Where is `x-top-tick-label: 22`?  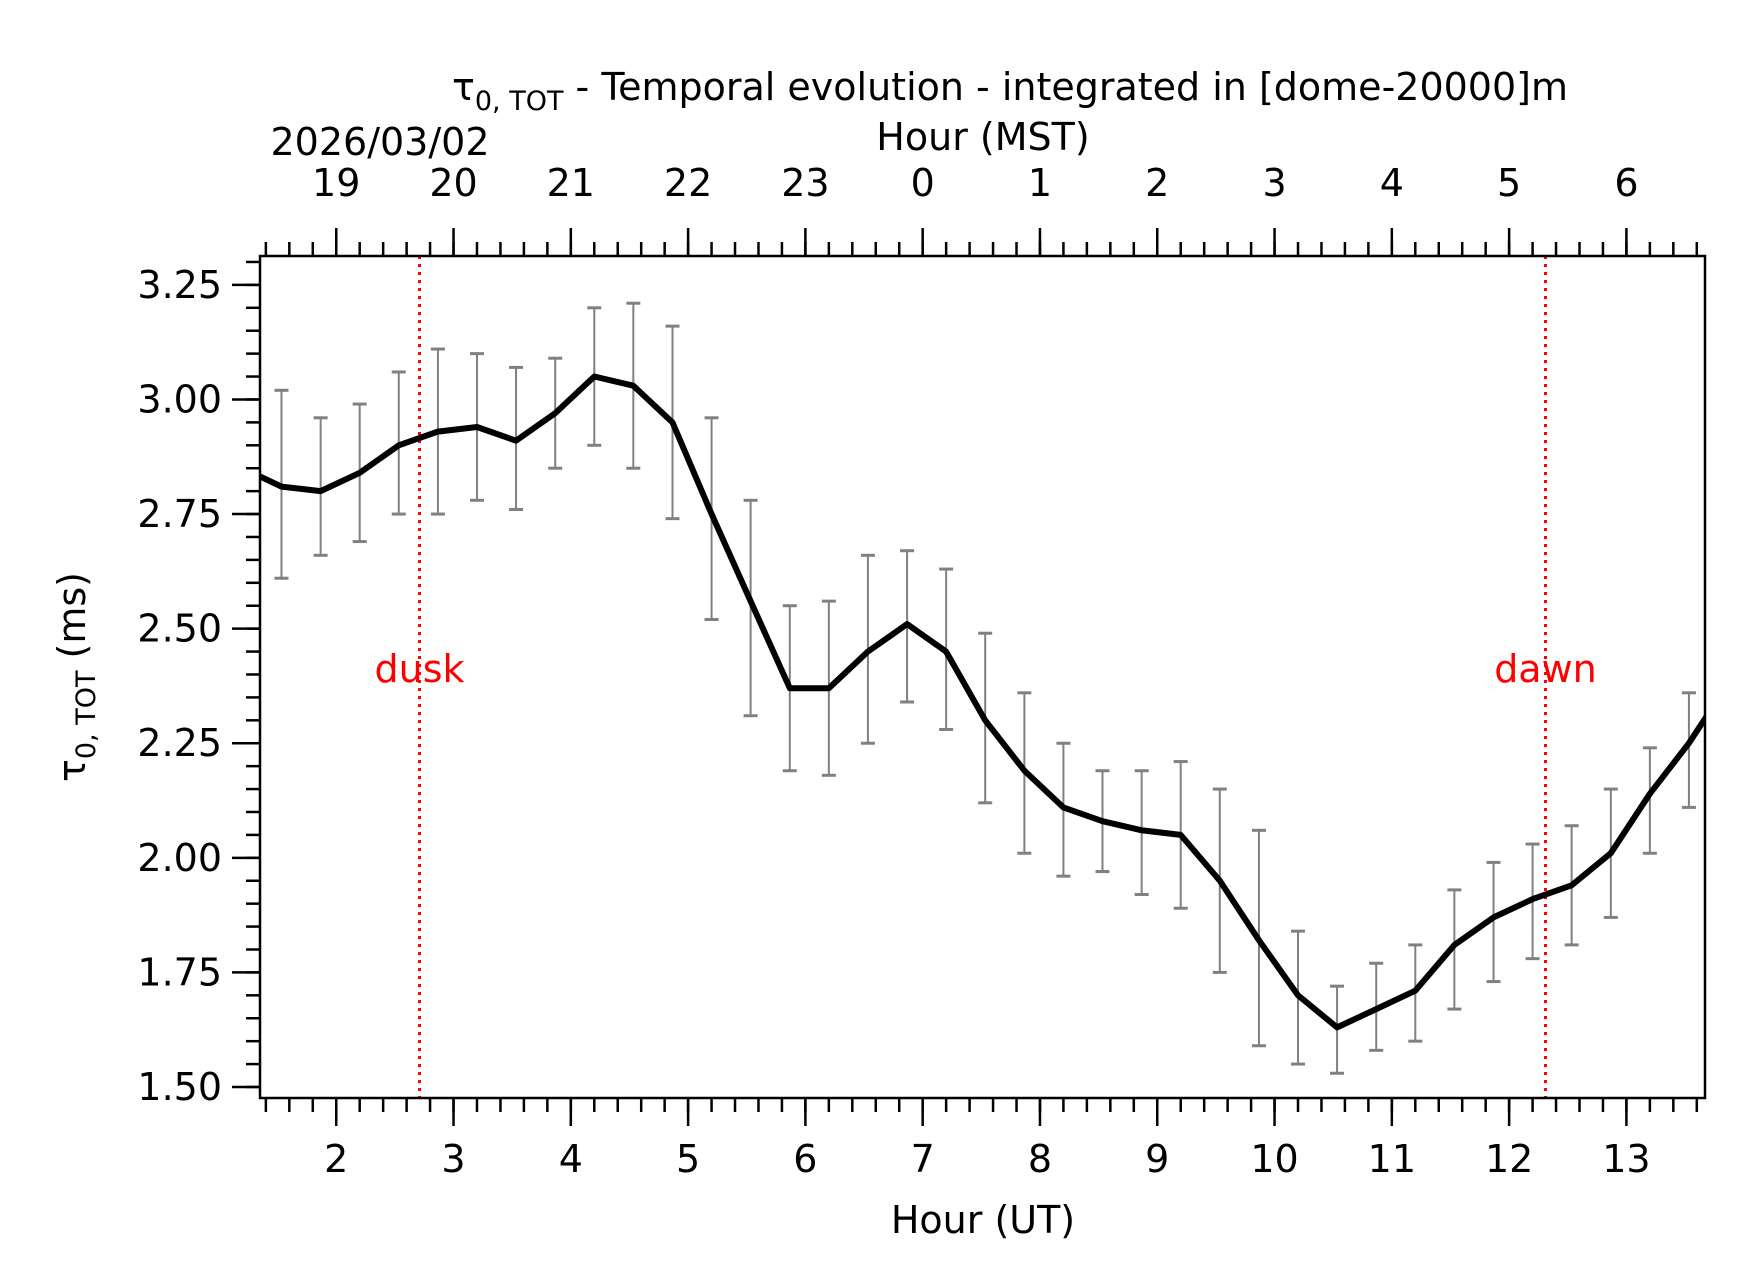 x-top-tick-label: 22 is located at coordinates (688, 183).